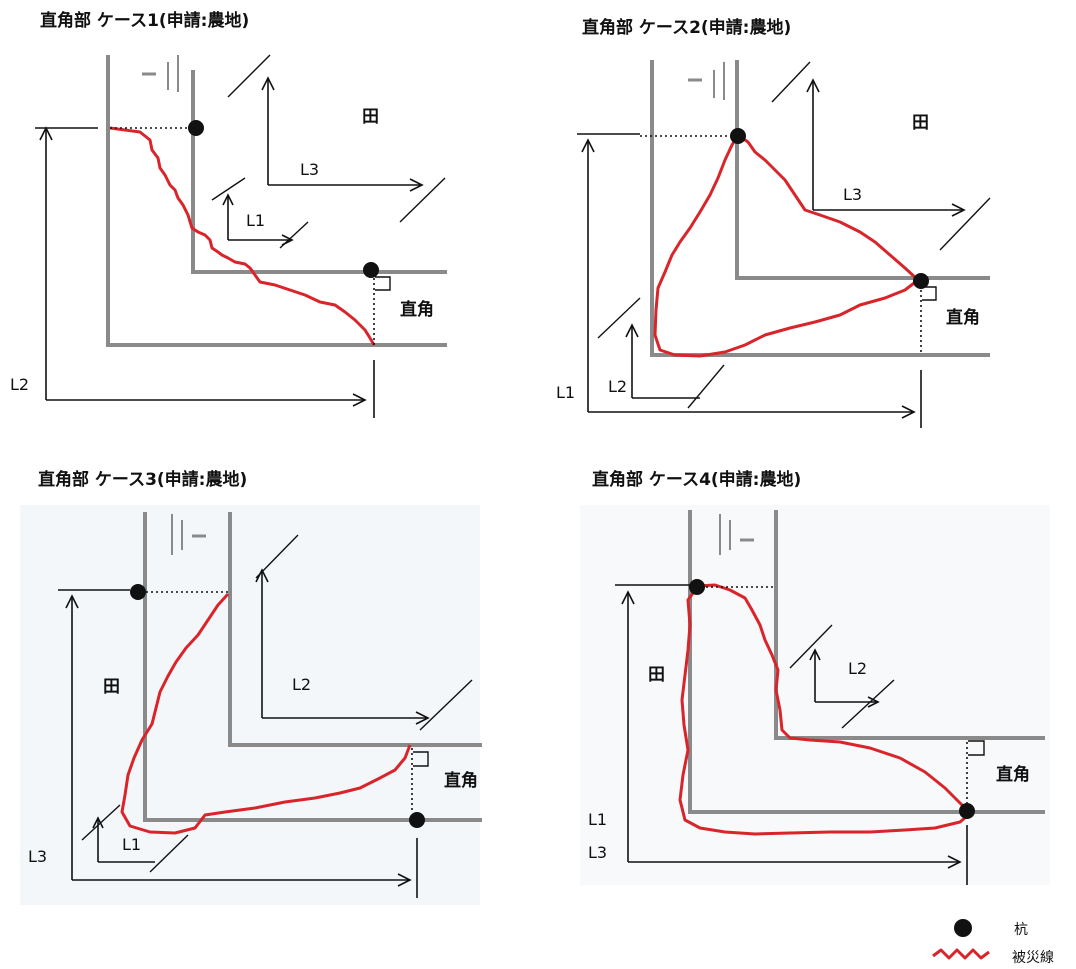 This screenshot has height=969, width=1076. I want to click on panel-title: 直角部 ケース4(申請:農地), so click(696, 479).